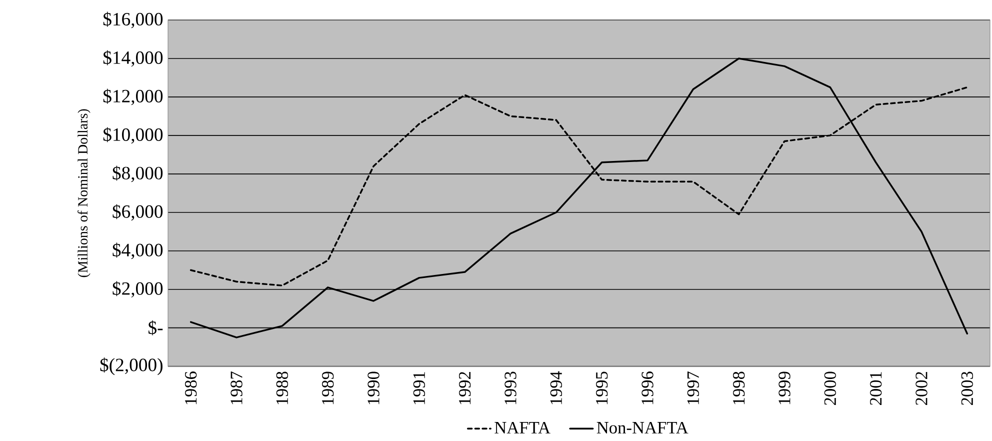 The image size is (992, 441). I want to click on x-tick-label: 1996, so click(648, 388).